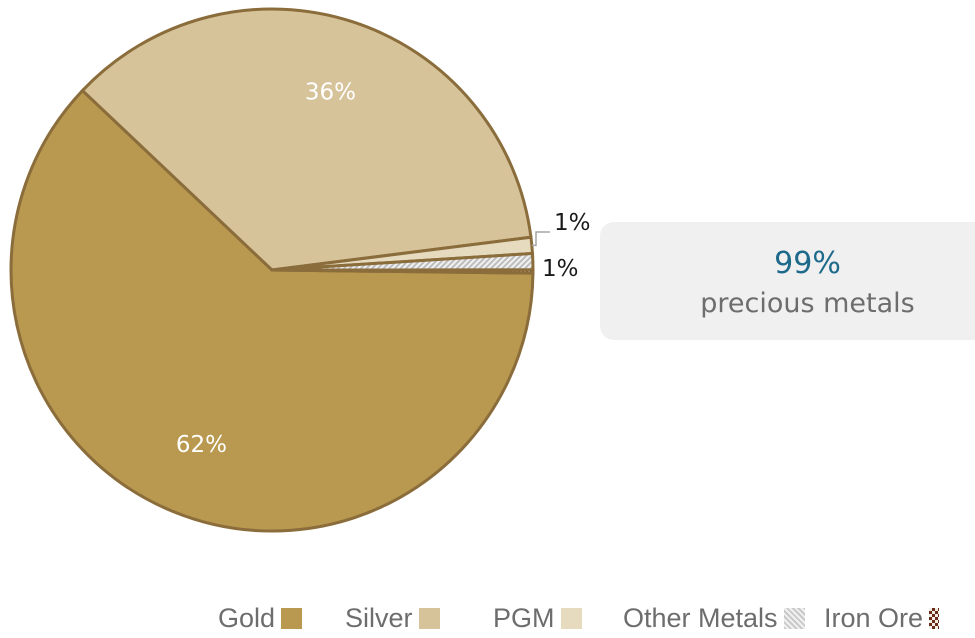 The width and height of the screenshot is (975, 638). I want to click on pie-slice-iron-ore, so click(403, 271).